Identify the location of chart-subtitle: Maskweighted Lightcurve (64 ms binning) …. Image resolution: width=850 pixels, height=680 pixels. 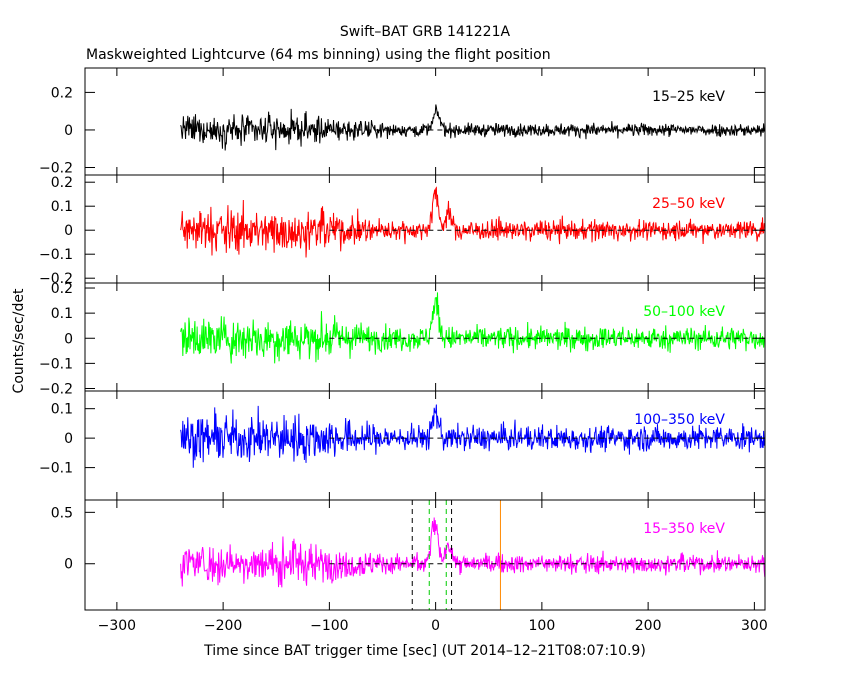
(318, 55).